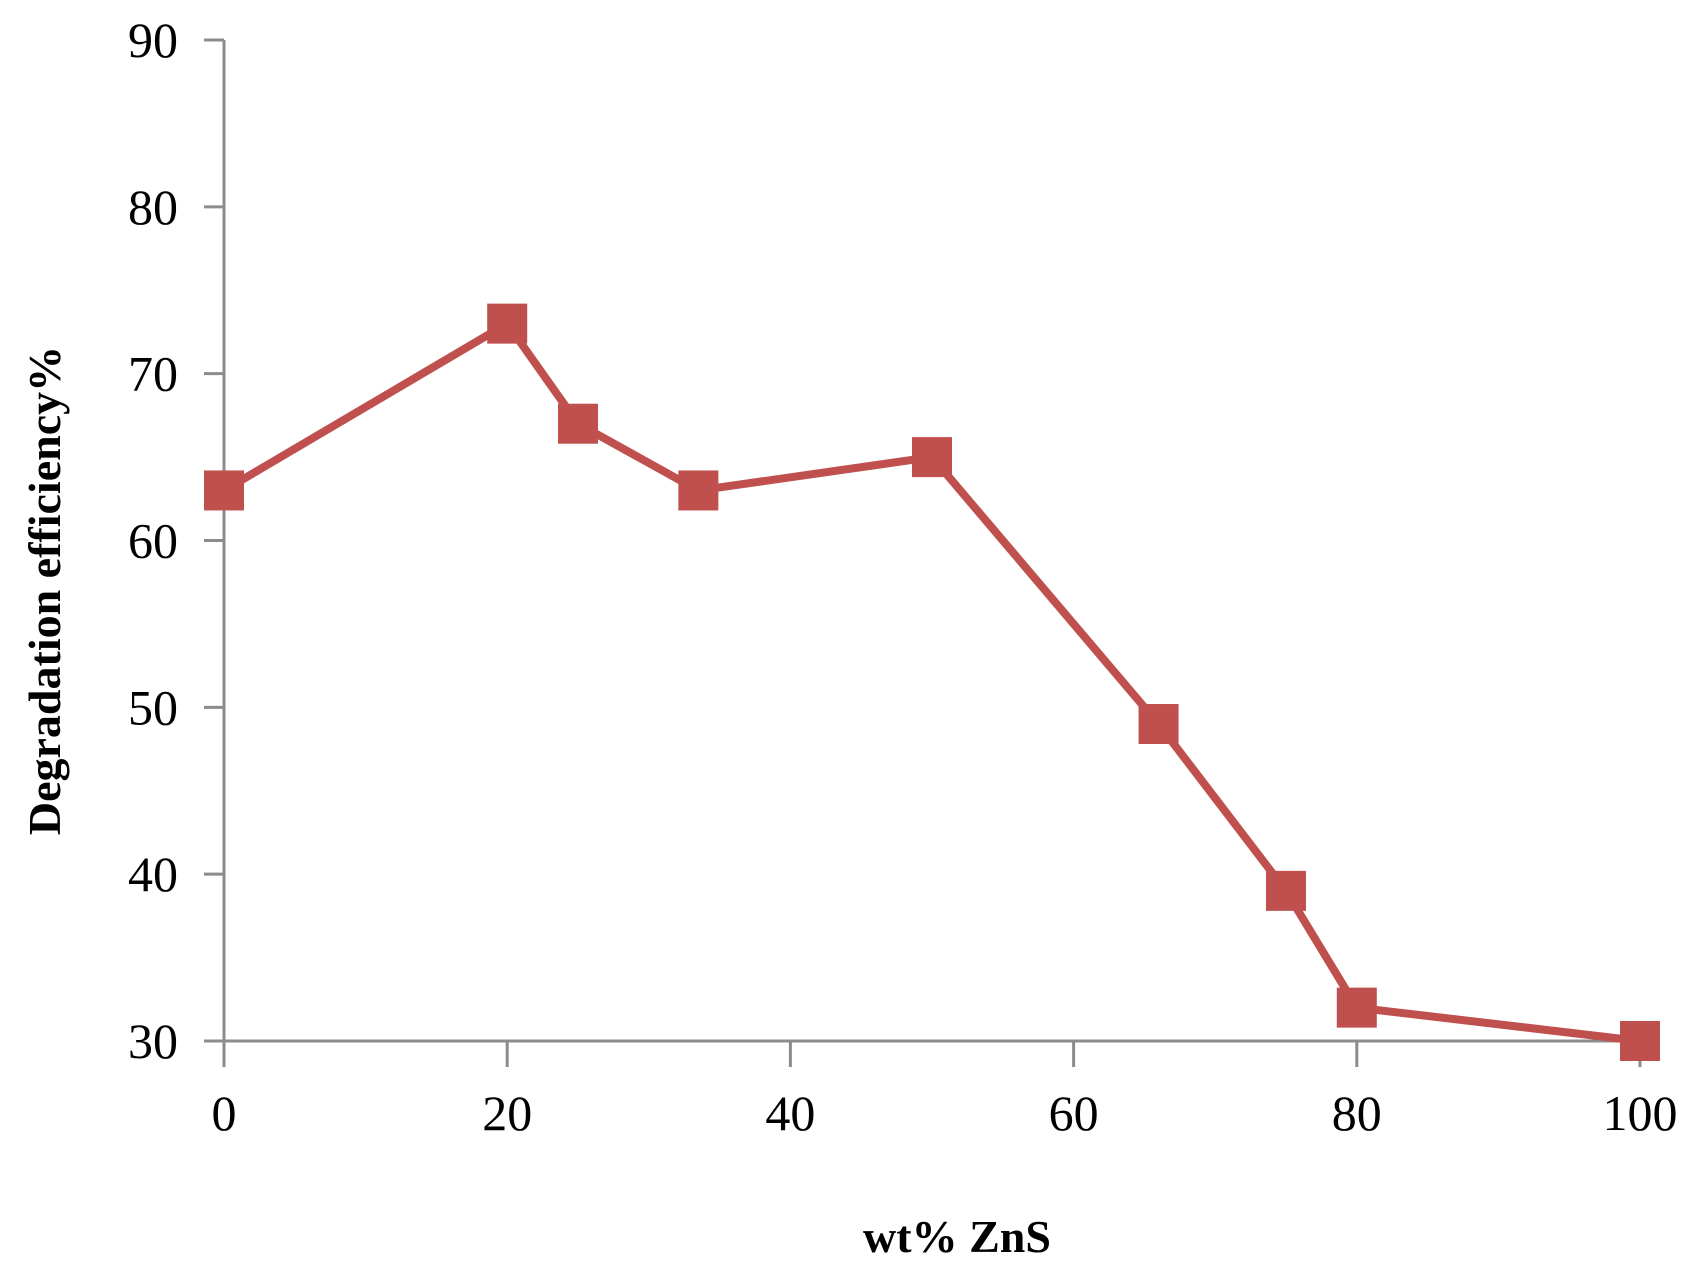  I want to click on x-axis-title: wt% ZnS, so click(957, 1236).